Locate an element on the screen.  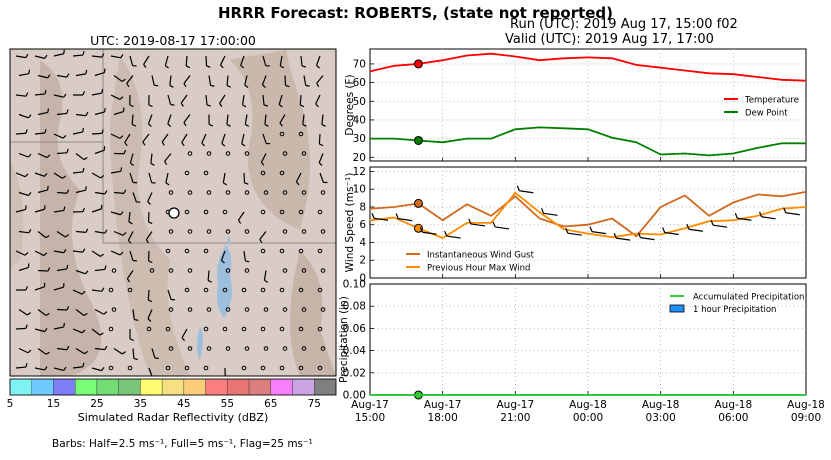
reflectivity-colorbar: 5 15 25 35 45 55 65 75 is located at coordinates (172, 394).